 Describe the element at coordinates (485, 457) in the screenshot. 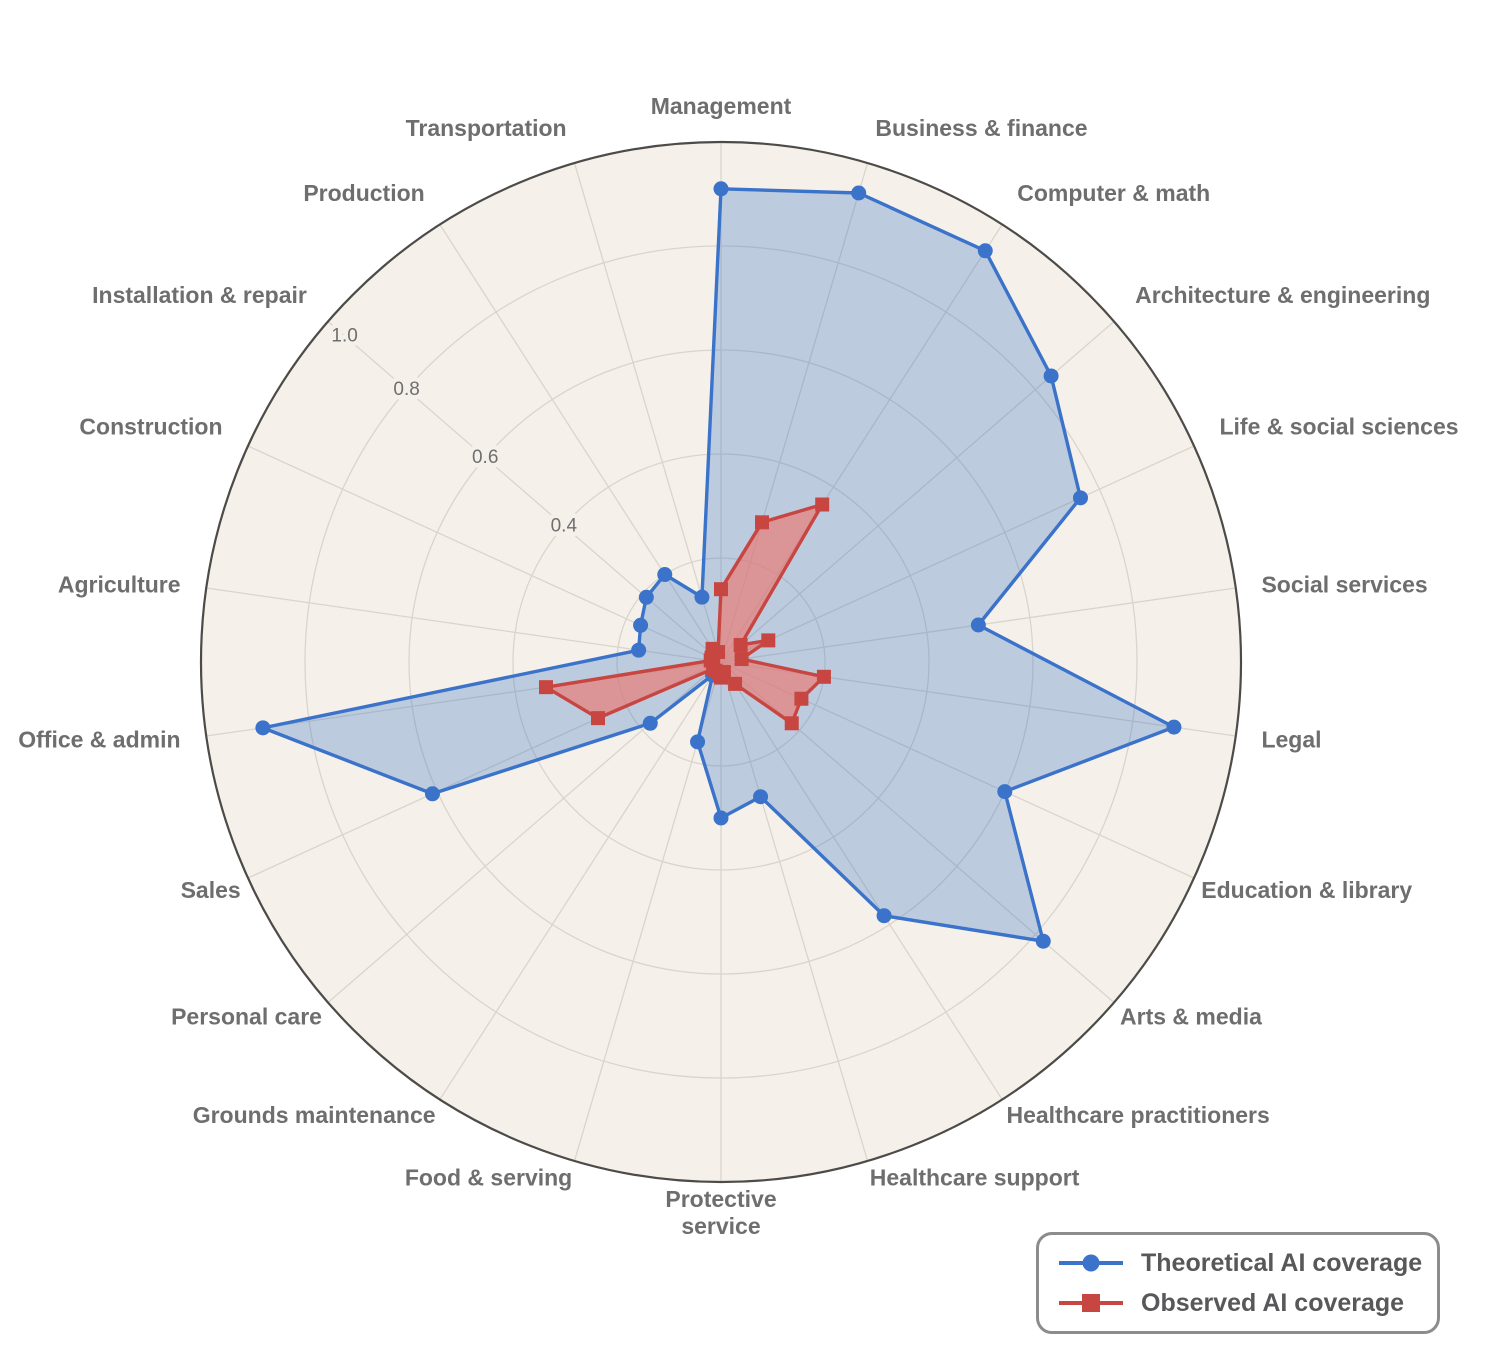

I see `radial-tick-label: 0.6` at that location.